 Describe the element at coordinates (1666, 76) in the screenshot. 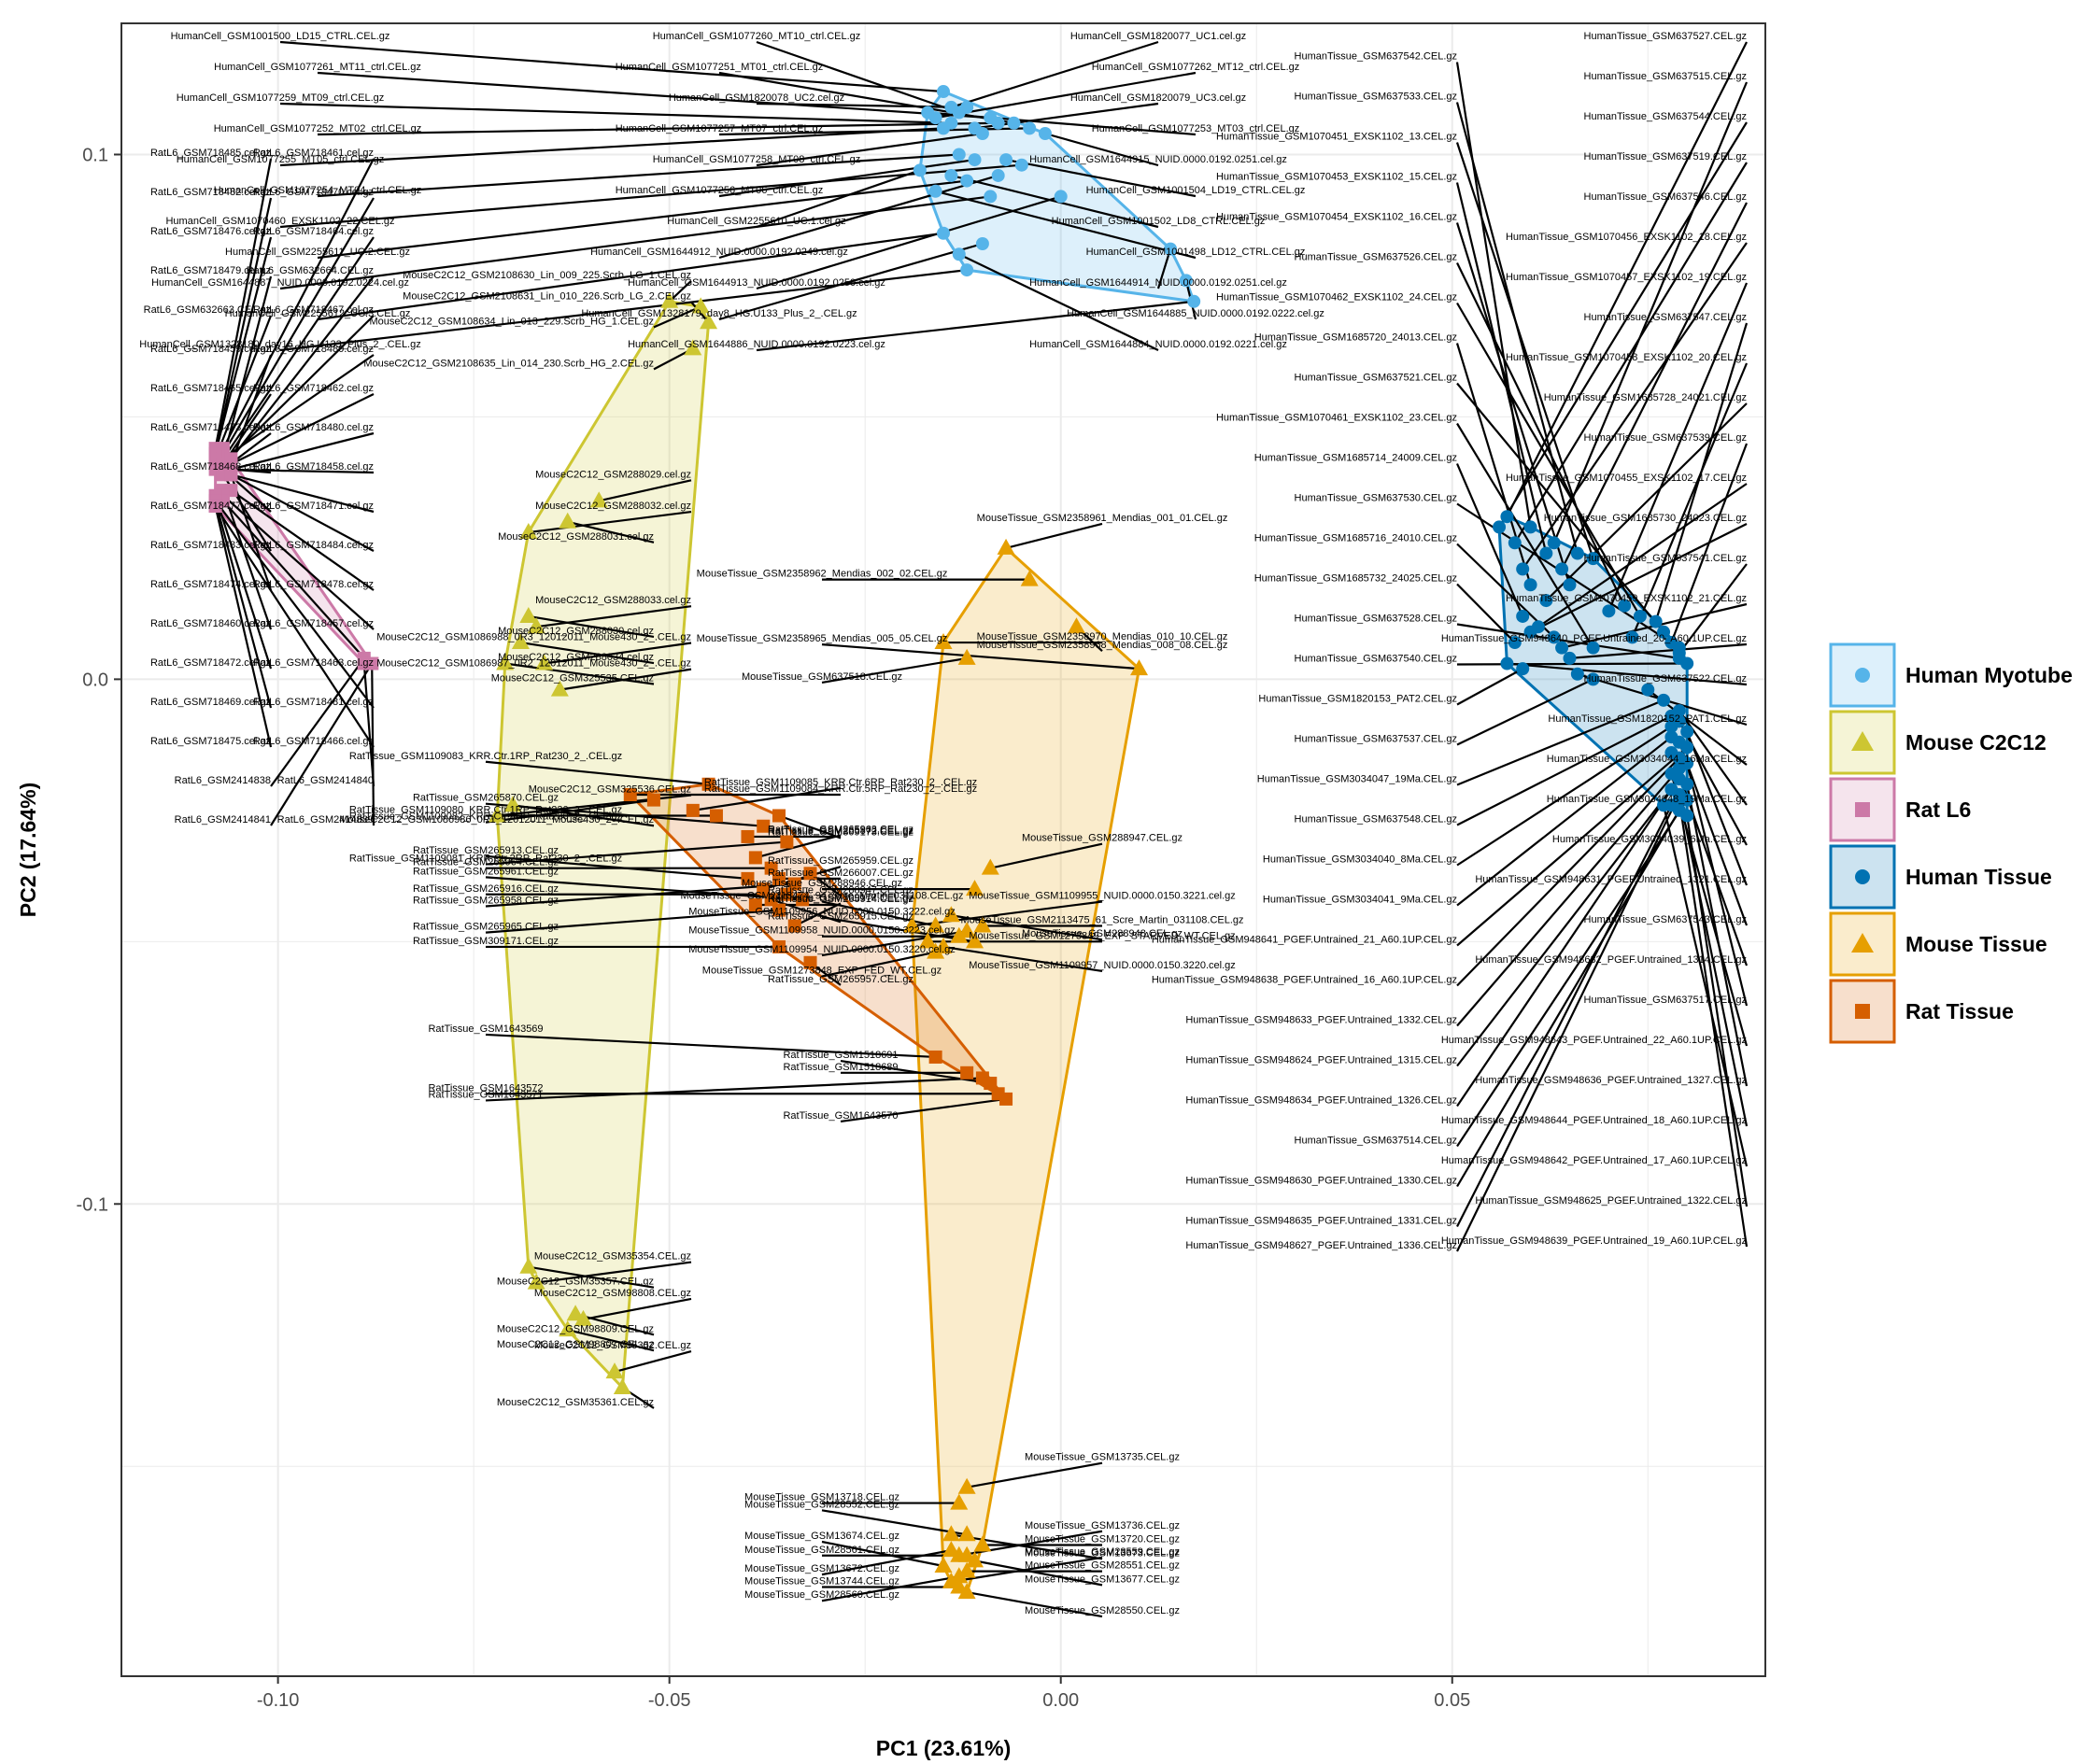

I see `point-label: HumanTissue_GSM637515.CEL.gz` at that location.